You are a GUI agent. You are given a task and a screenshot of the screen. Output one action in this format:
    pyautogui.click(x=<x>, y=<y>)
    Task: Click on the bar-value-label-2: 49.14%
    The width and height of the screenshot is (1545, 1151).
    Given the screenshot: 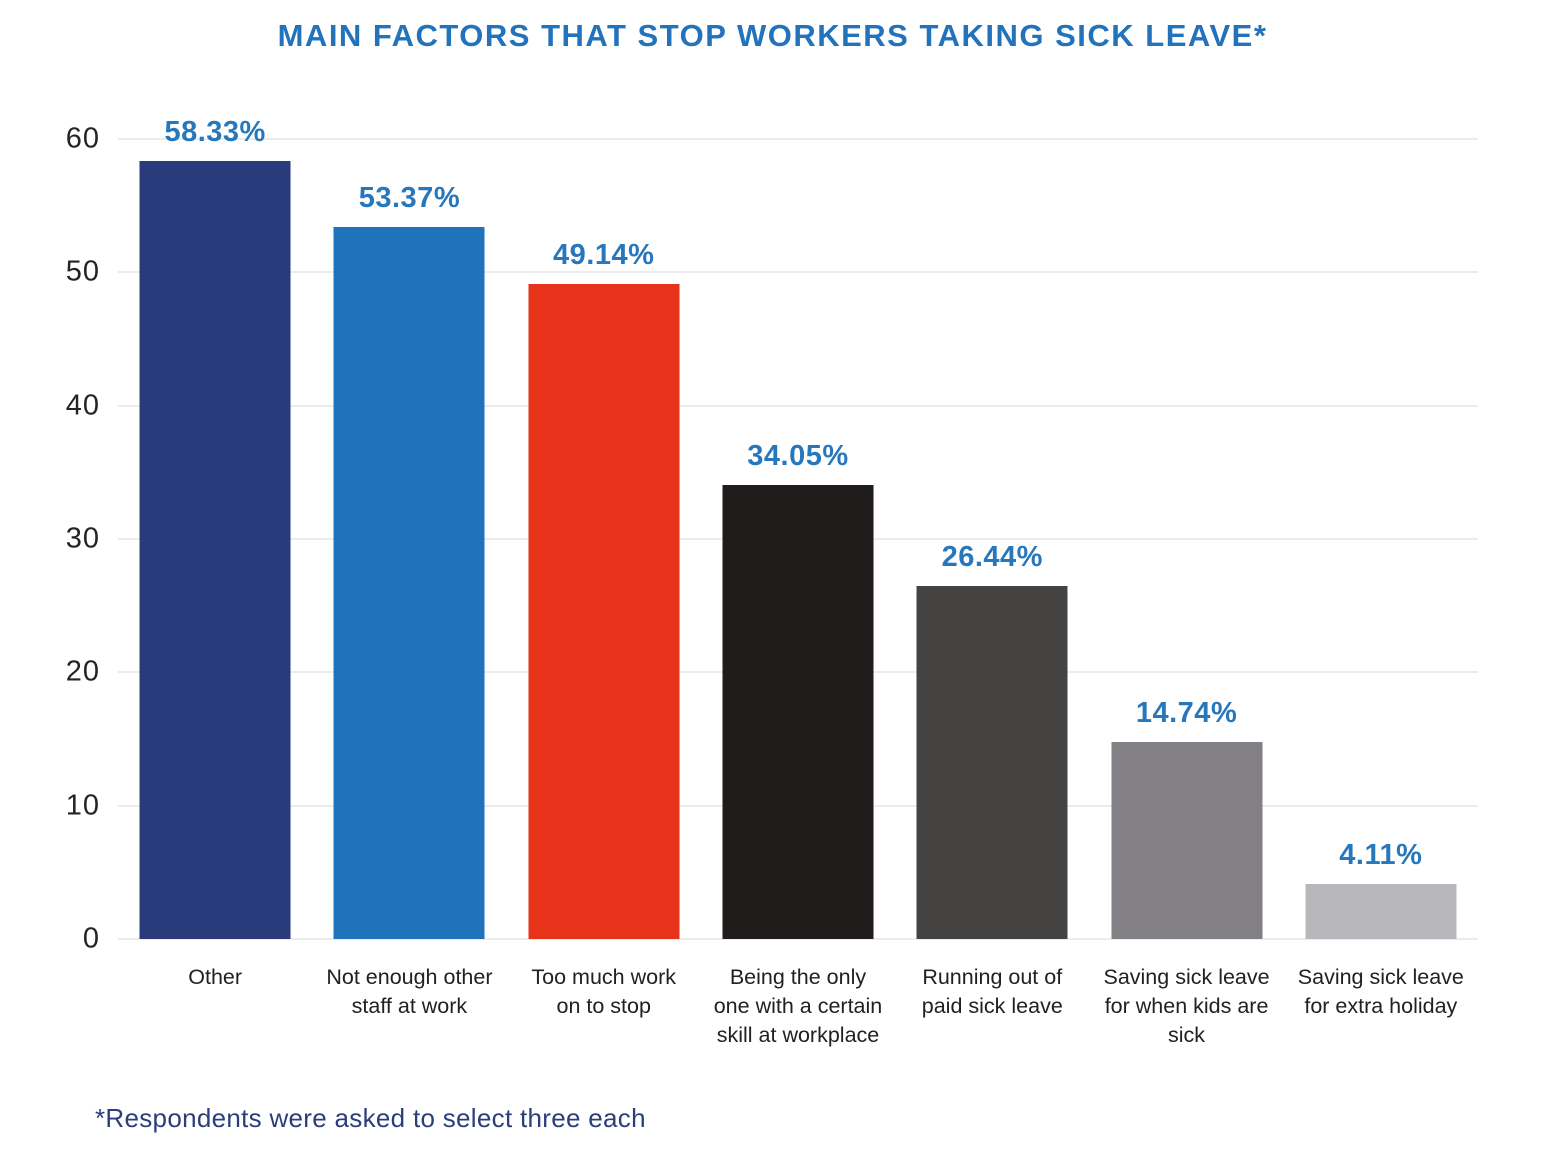 What is the action you would take?
    pyautogui.click(x=604, y=254)
    